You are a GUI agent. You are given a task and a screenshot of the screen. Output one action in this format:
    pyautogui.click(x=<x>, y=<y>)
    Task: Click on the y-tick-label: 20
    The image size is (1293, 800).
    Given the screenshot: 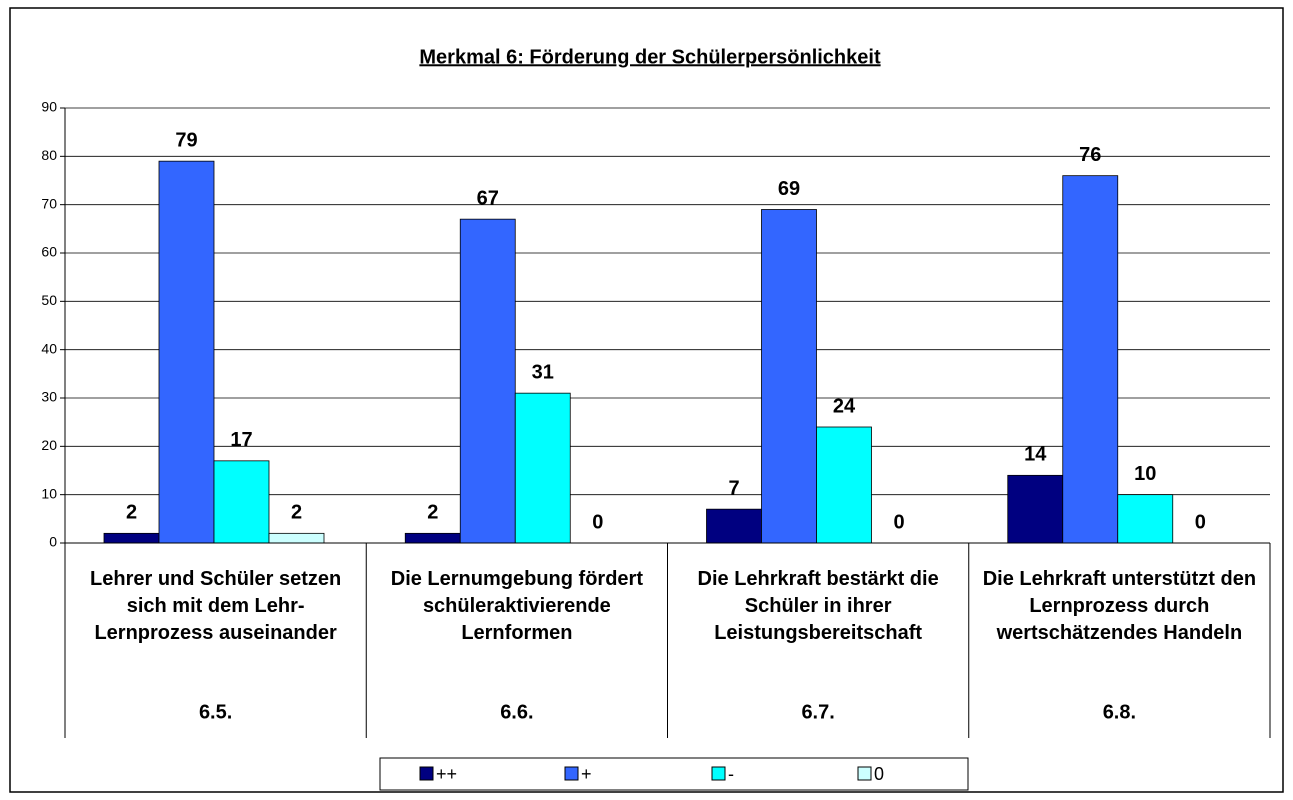 What is the action you would take?
    pyautogui.click(x=49, y=445)
    